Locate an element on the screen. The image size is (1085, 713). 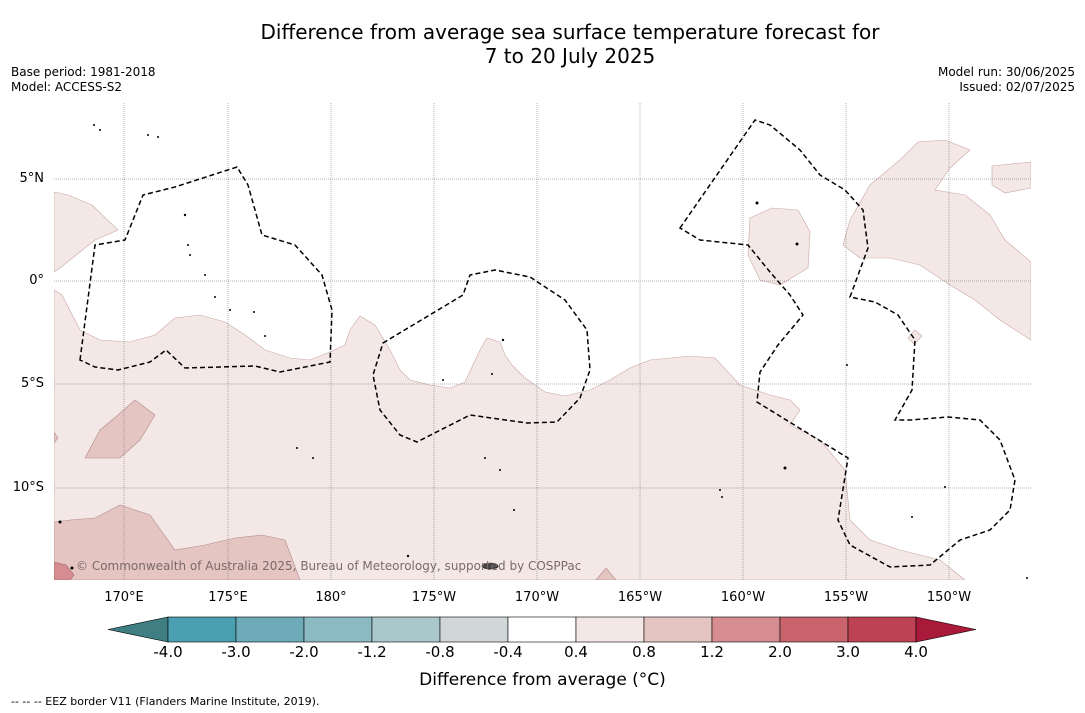
lon-label-170e: 170°E is located at coordinates (124, 597).